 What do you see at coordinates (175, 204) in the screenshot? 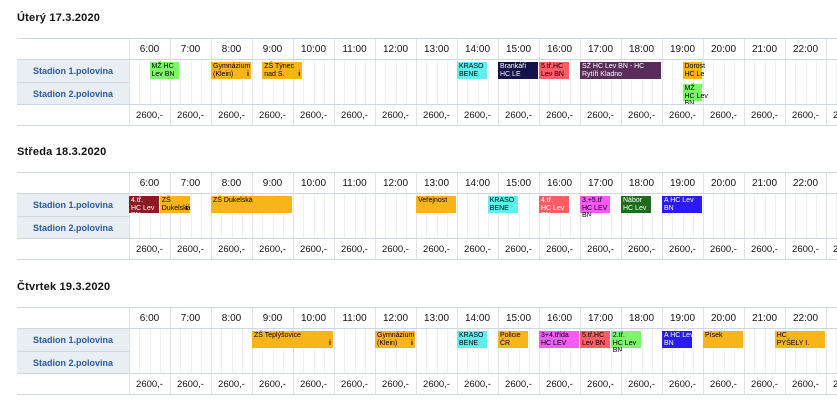
I see `booking-block: ZŠ Dukelská i` at bounding box center [175, 204].